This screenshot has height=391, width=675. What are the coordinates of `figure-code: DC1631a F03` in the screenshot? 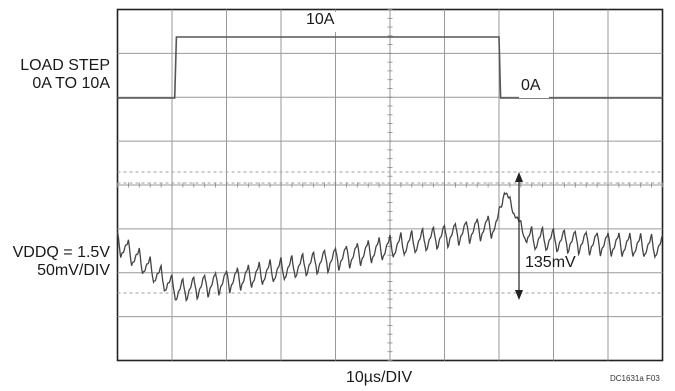 It's located at (635, 378).